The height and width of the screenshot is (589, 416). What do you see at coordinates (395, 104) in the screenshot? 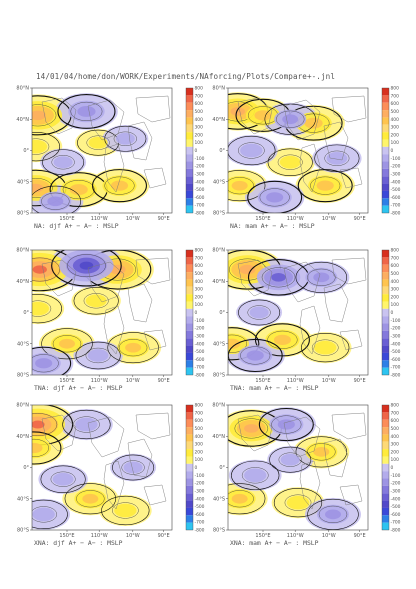
I see `colorbar-level-label: 600` at bounding box center [395, 104].